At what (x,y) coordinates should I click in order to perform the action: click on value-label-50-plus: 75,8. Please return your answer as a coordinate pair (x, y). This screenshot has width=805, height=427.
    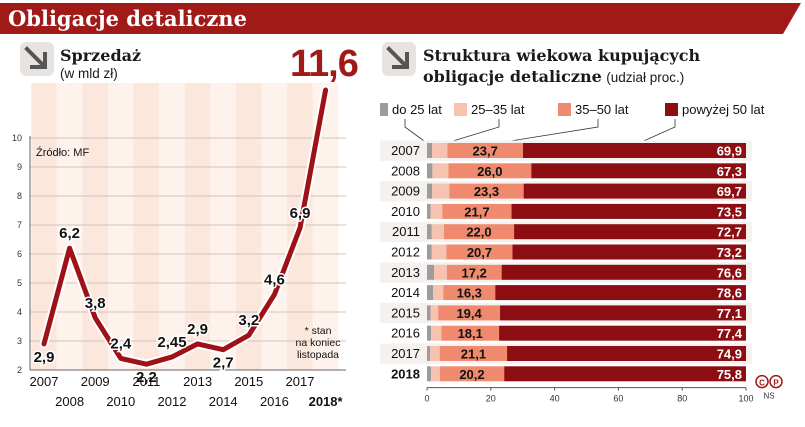
    Looking at the image, I should click on (729, 374).